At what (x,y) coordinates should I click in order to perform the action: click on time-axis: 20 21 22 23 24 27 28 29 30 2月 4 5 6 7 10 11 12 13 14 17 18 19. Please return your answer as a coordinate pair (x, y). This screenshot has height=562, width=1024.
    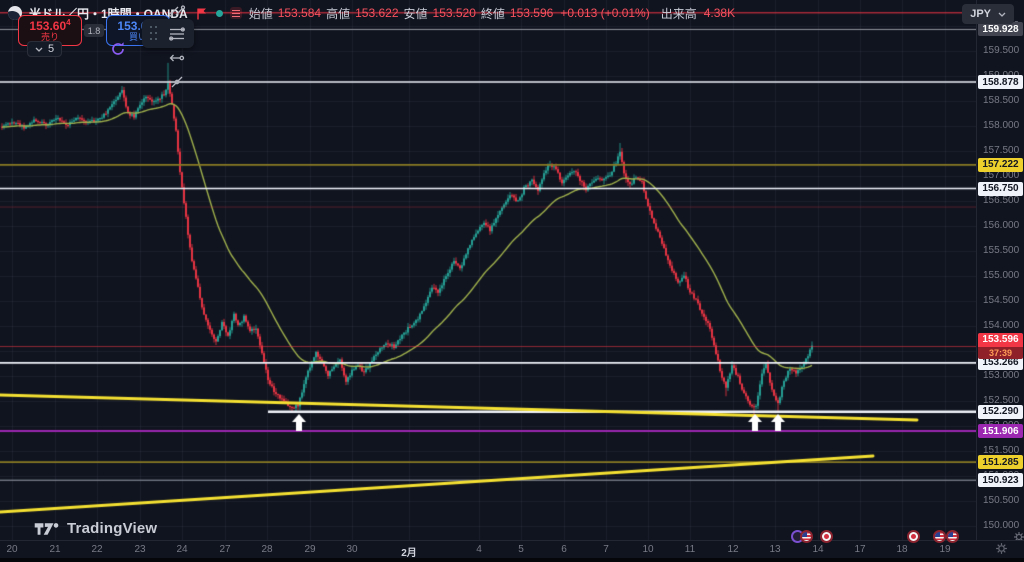
    Looking at the image, I should click on (512, 549).